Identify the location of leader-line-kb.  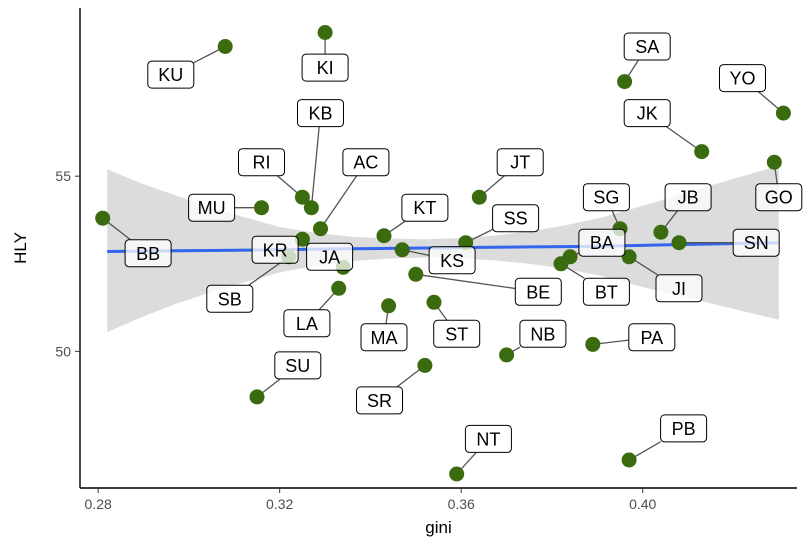
(315, 167).